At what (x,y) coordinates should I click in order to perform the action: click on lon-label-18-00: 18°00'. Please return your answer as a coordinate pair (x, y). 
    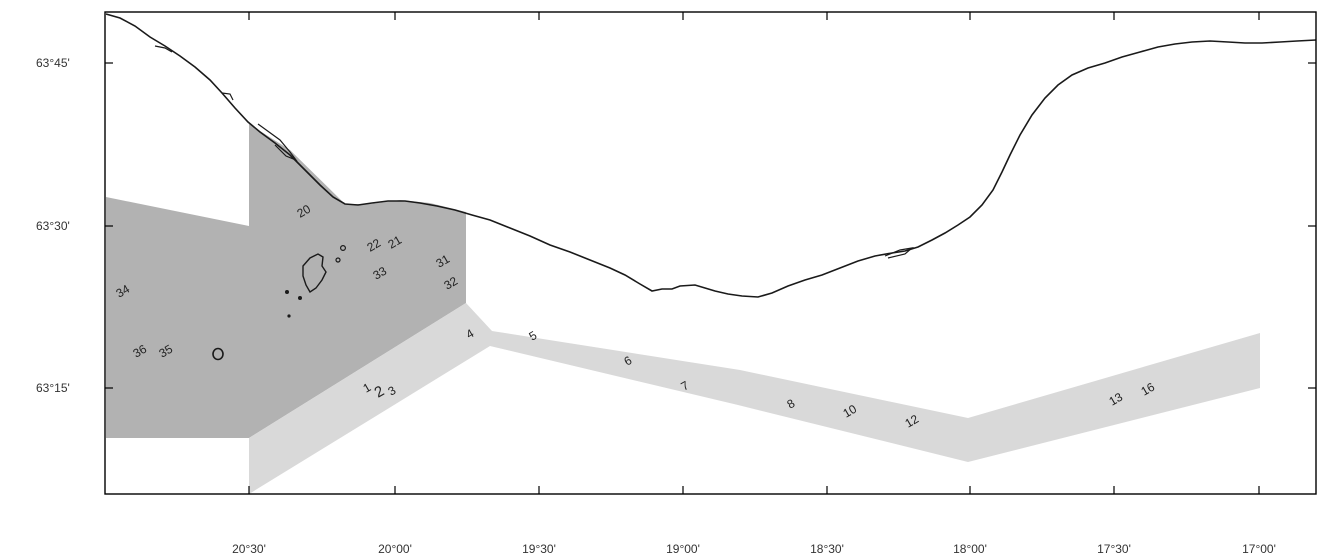
    Looking at the image, I should click on (970, 549).